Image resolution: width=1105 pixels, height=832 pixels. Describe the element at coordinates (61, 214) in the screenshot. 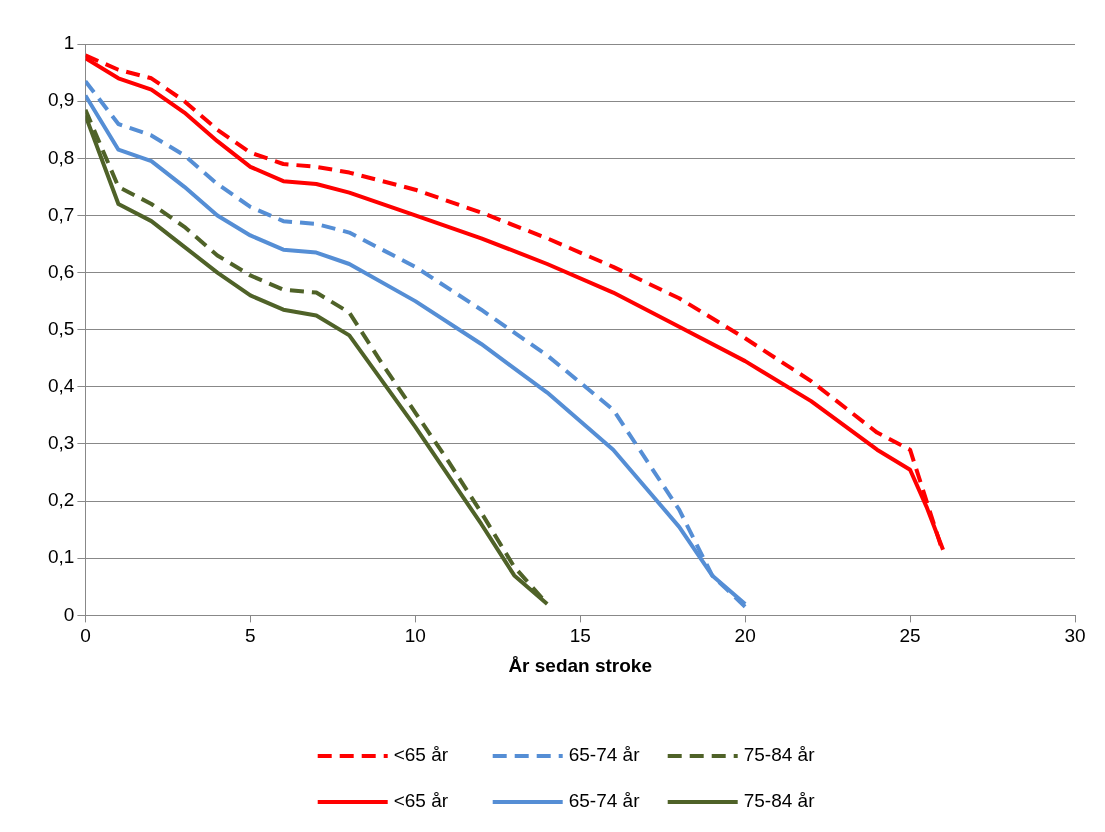

I see `y-tick-label: 0,7` at that location.